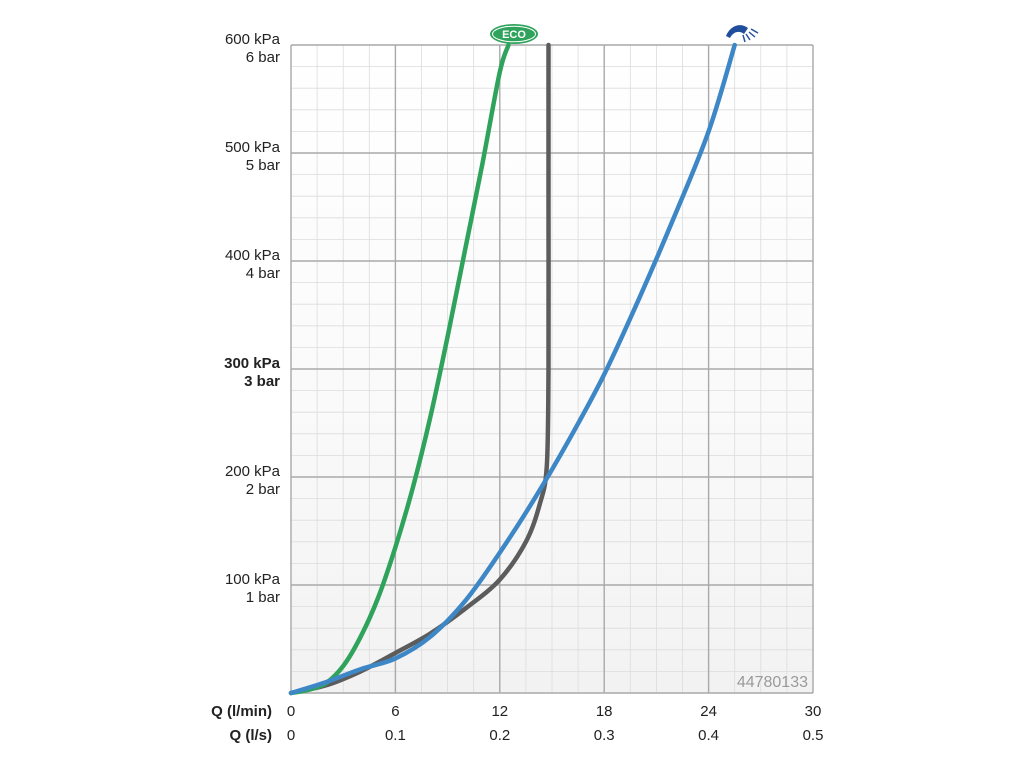 This screenshot has width=1024, height=768. Describe the element at coordinates (262, 381) in the screenshot. I see `y-tick-label-bar: 3 bar` at that location.